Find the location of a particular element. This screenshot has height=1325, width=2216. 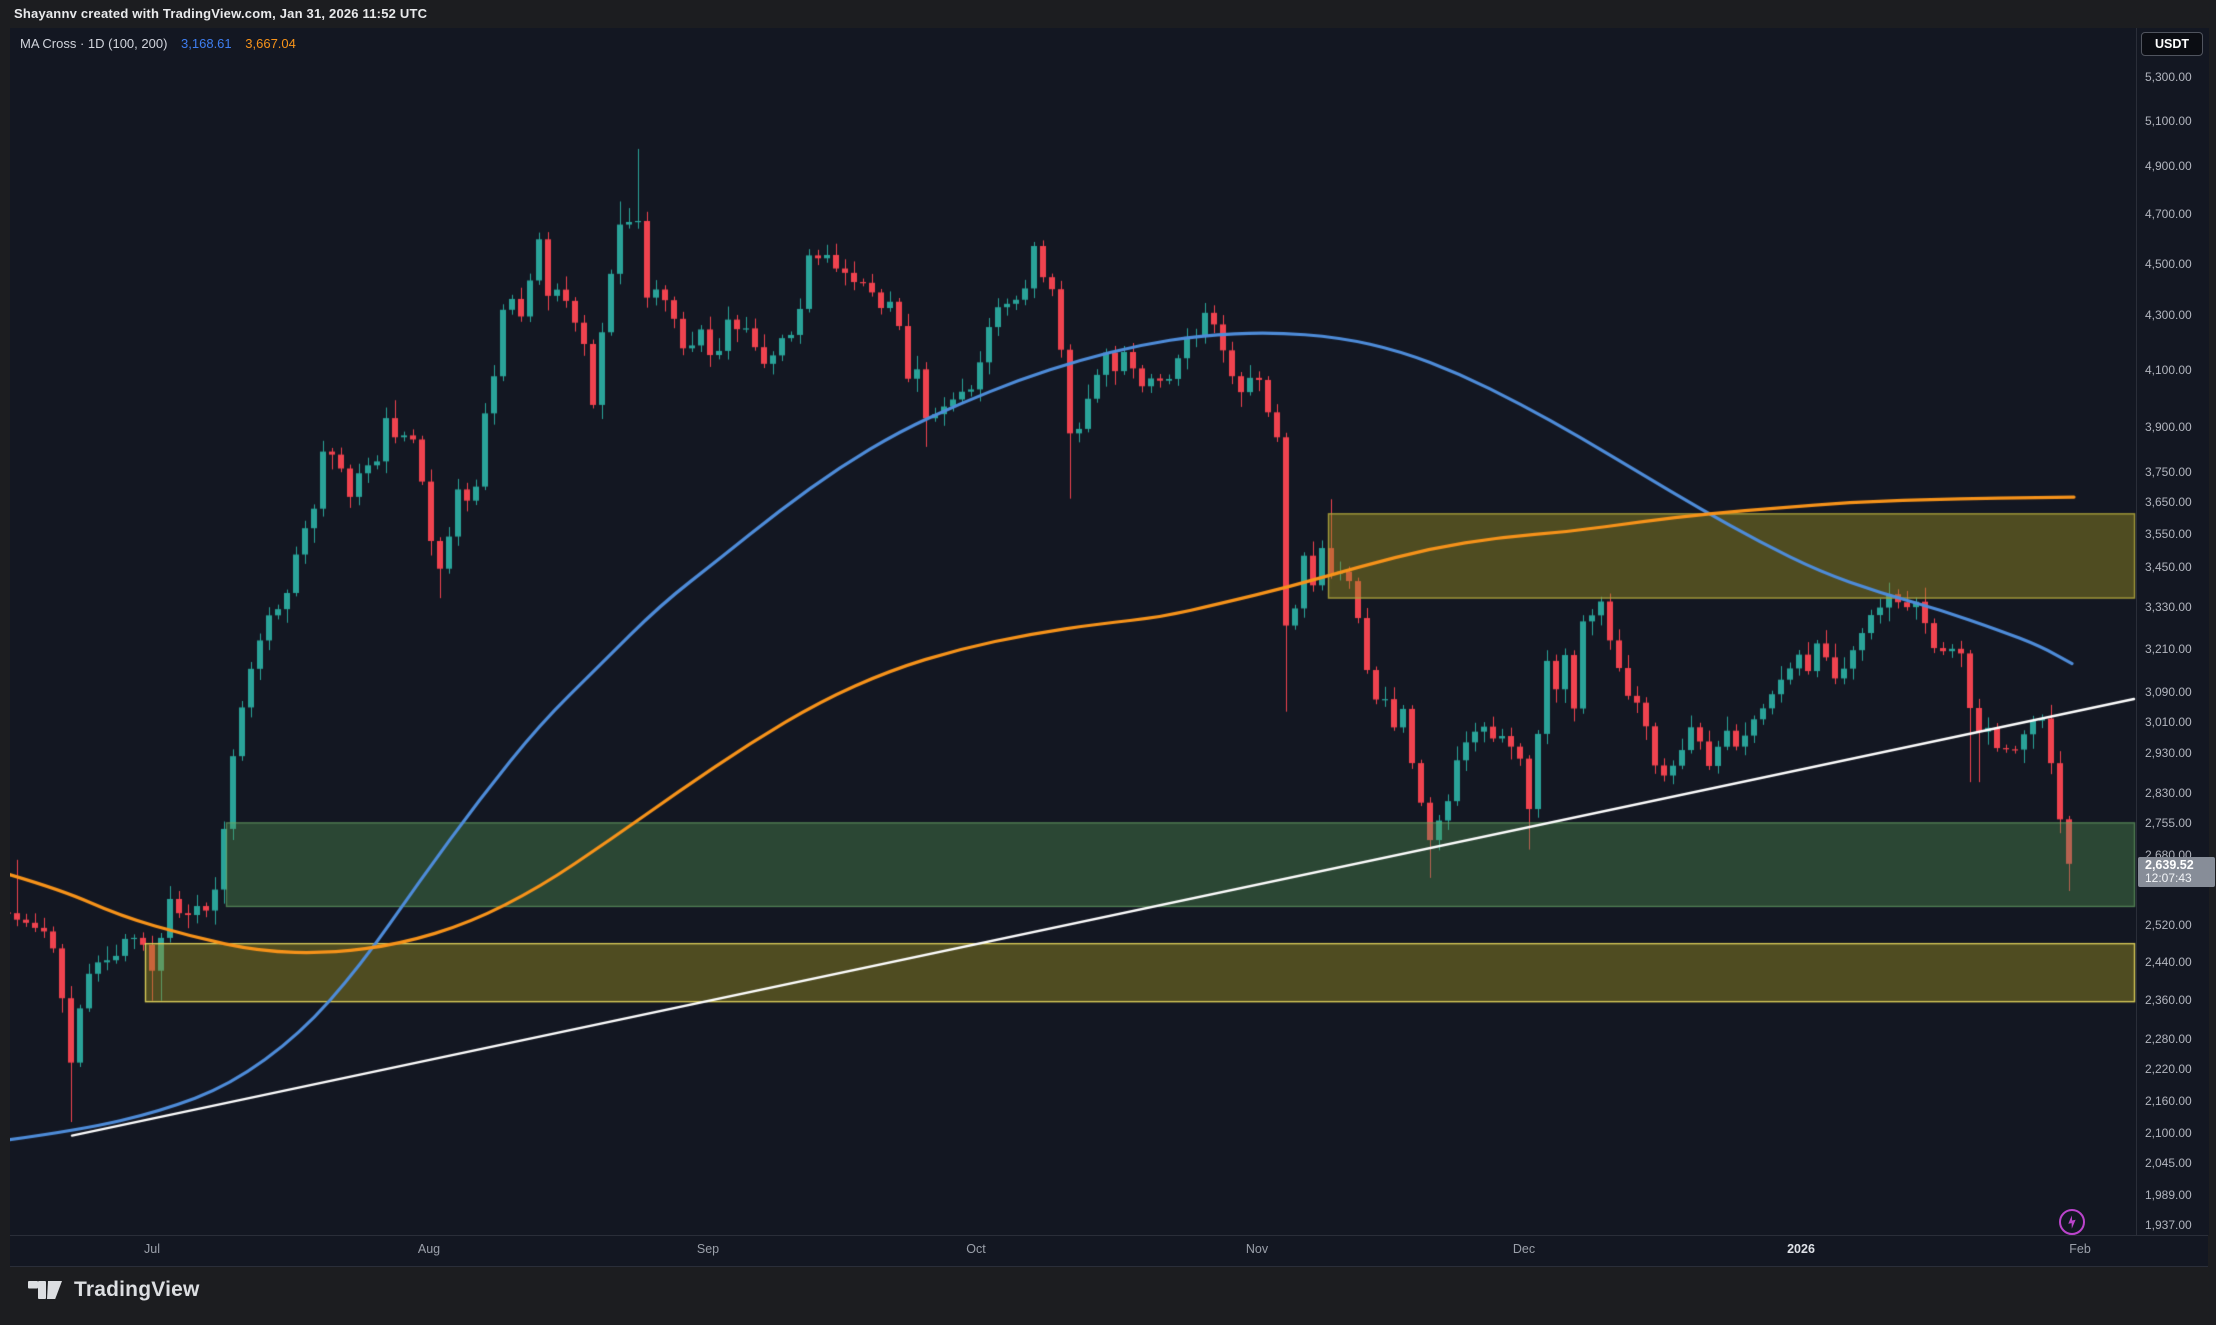

price-tick-label: 2,045.00 is located at coordinates (2168, 1163).